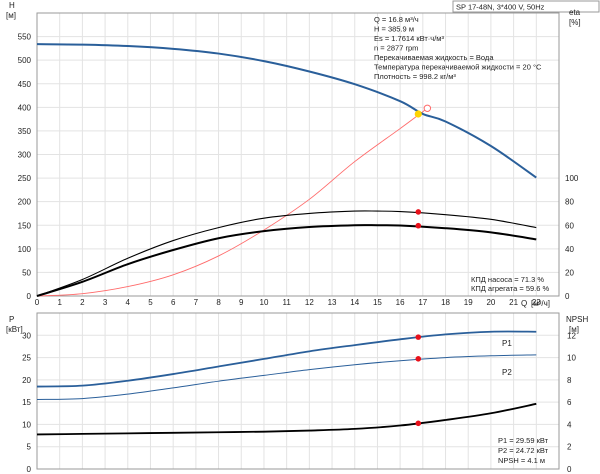 The width and height of the screenshot is (600, 474). Describe the element at coordinates (286, 419) in the screenshot. I see `npsh-curve` at that location.